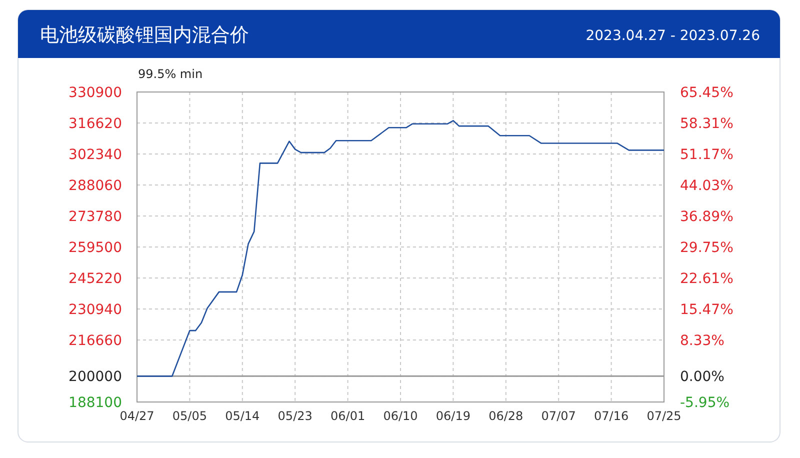 The width and height of the screenshot is (800, 458). I want to click on x-tick-label: 07/25, so click(664, 416).